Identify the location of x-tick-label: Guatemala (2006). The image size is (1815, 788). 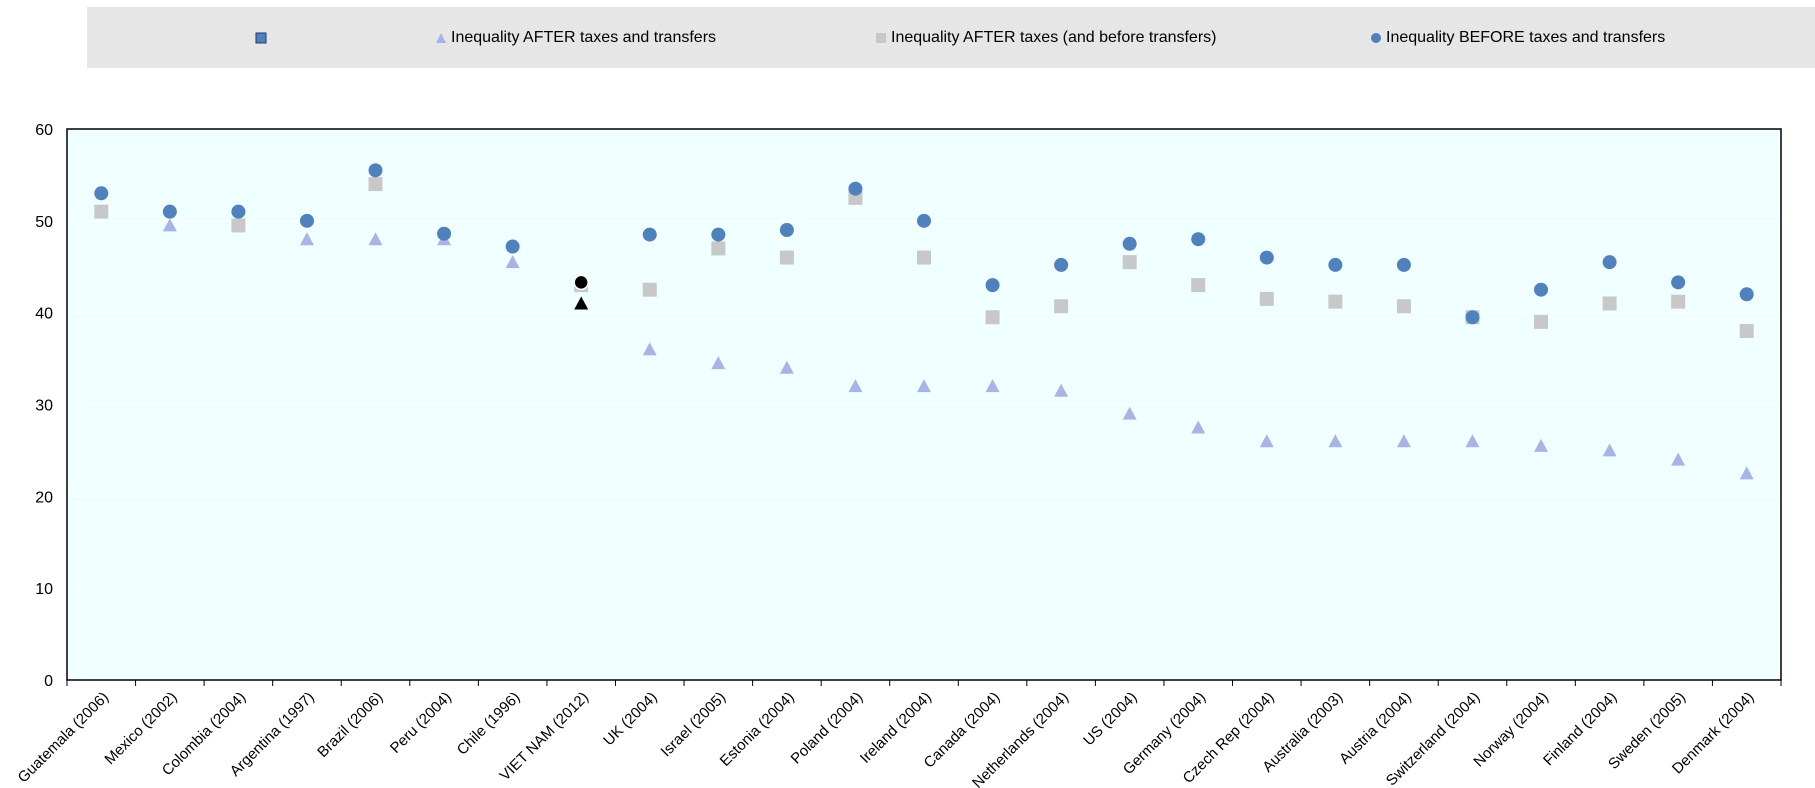
(64, 738).